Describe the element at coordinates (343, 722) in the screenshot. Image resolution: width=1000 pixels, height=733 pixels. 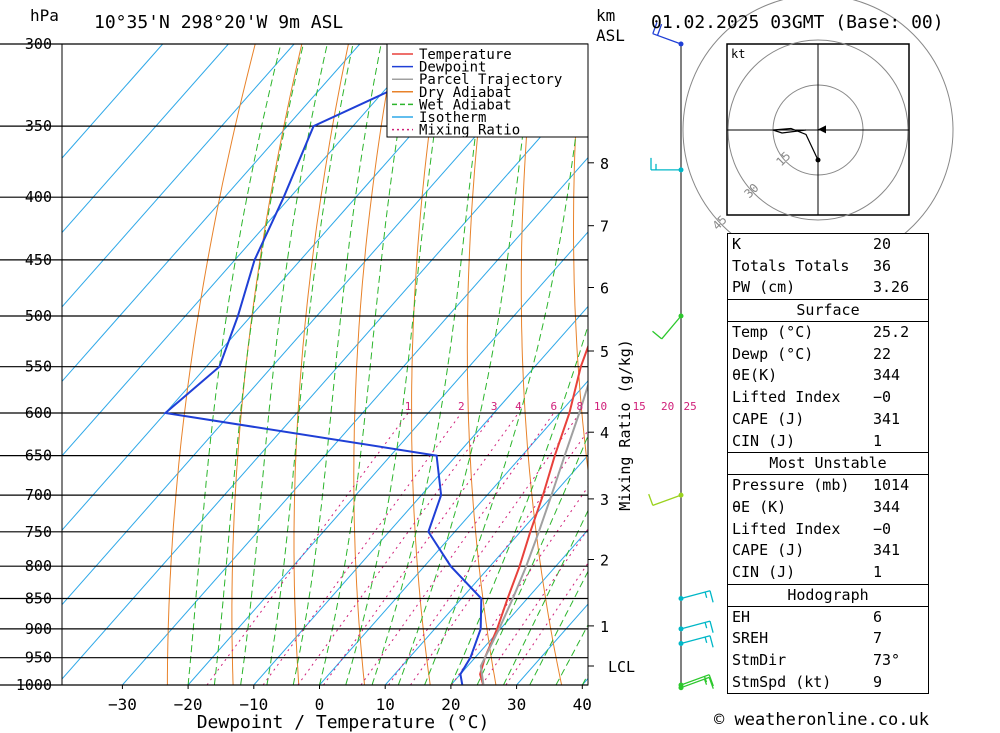
I see `x-axis-label: Dewpoint / Temperature (°C)` at that location.